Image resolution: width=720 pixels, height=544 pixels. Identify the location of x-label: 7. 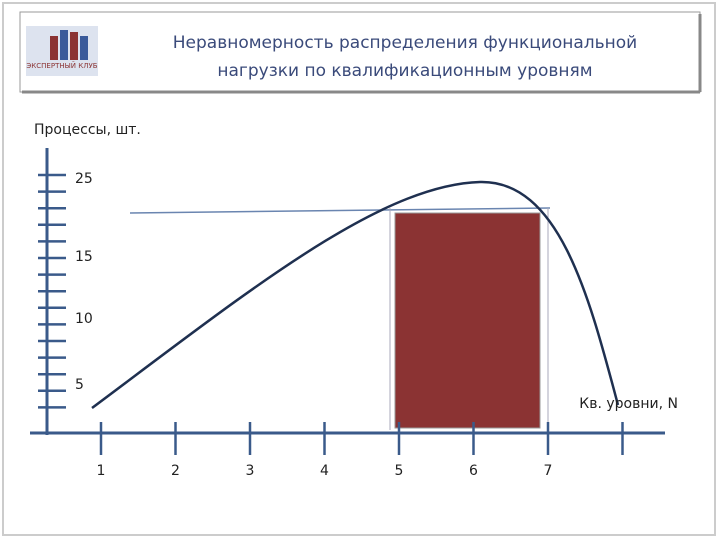
(548, 471).